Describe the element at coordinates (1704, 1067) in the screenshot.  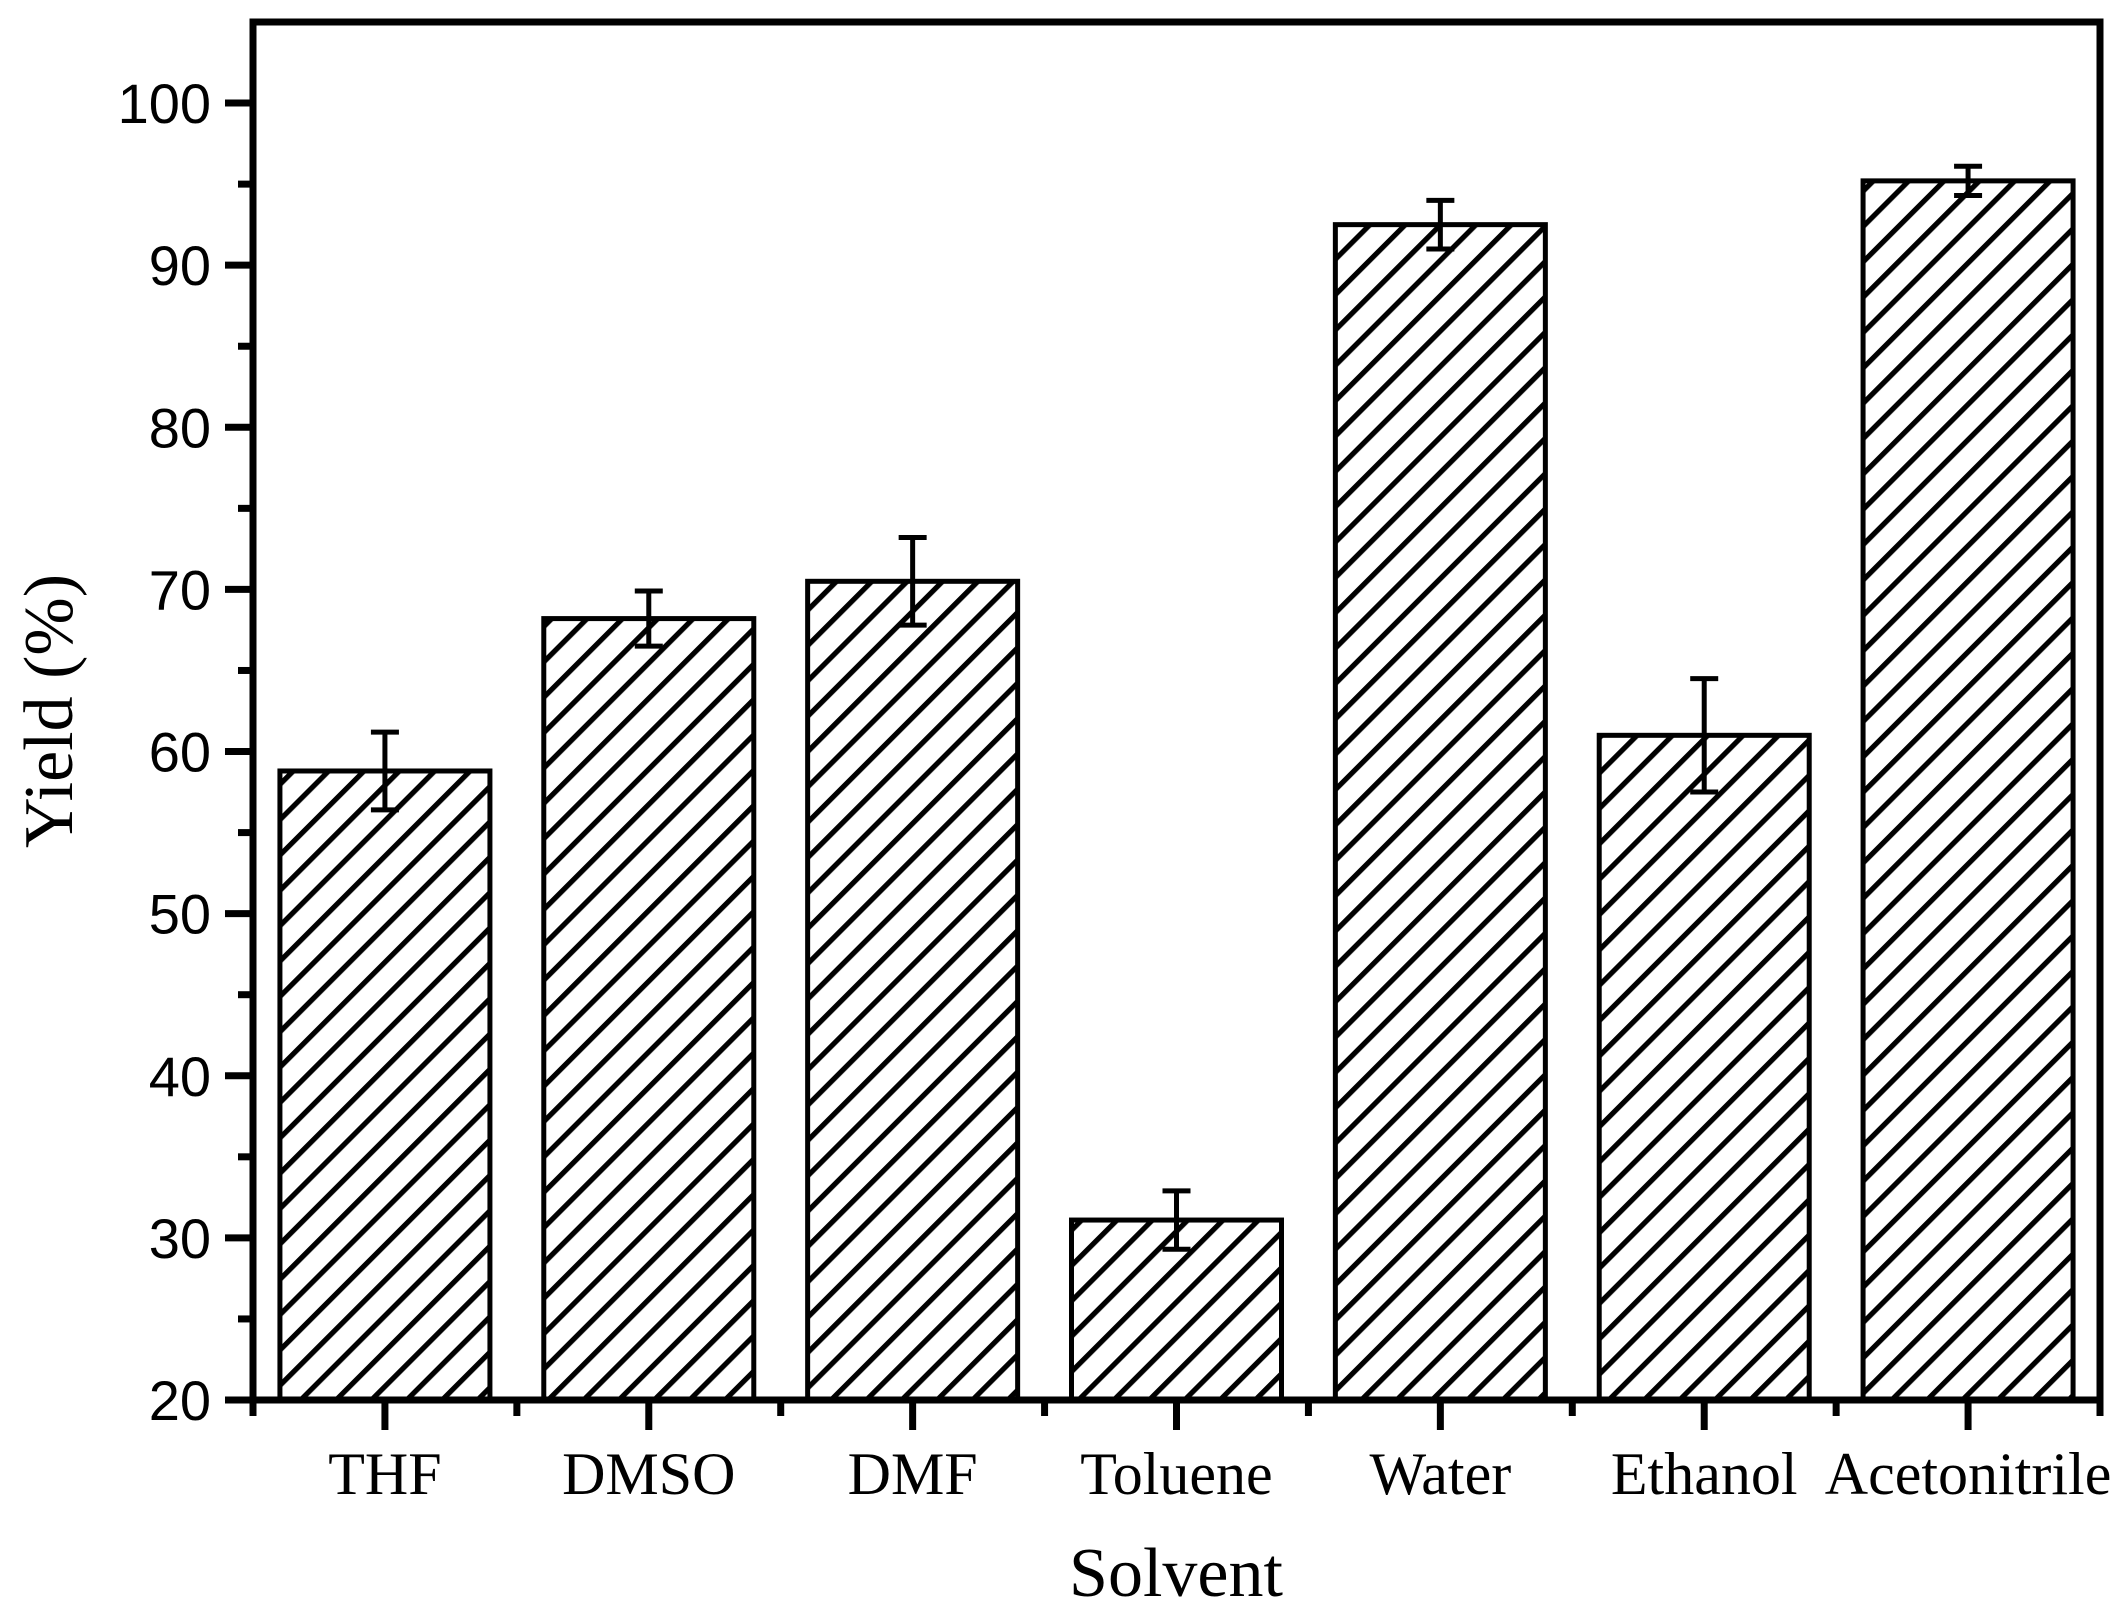
I see `bar-ethanol` at that location.